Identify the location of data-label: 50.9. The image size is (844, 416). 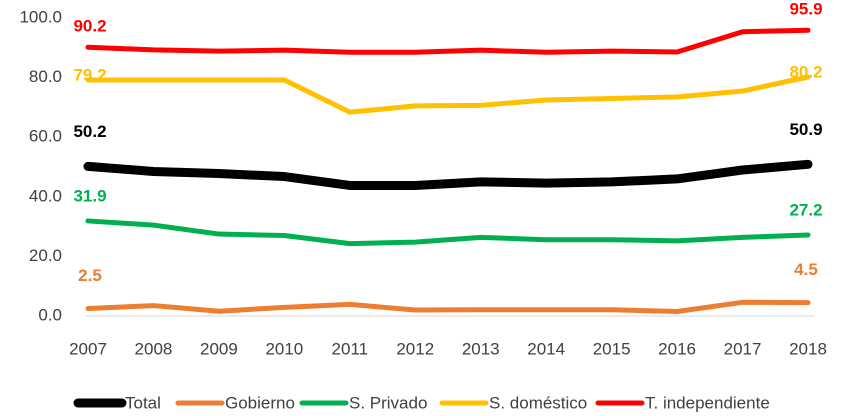
(805, 129).